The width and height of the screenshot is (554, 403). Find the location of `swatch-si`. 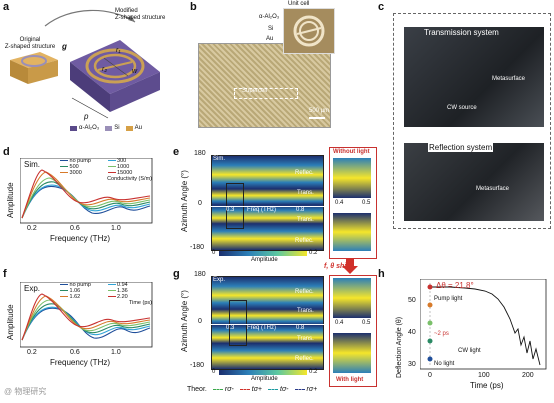

swatch-si is located at coordinates (109, 128).